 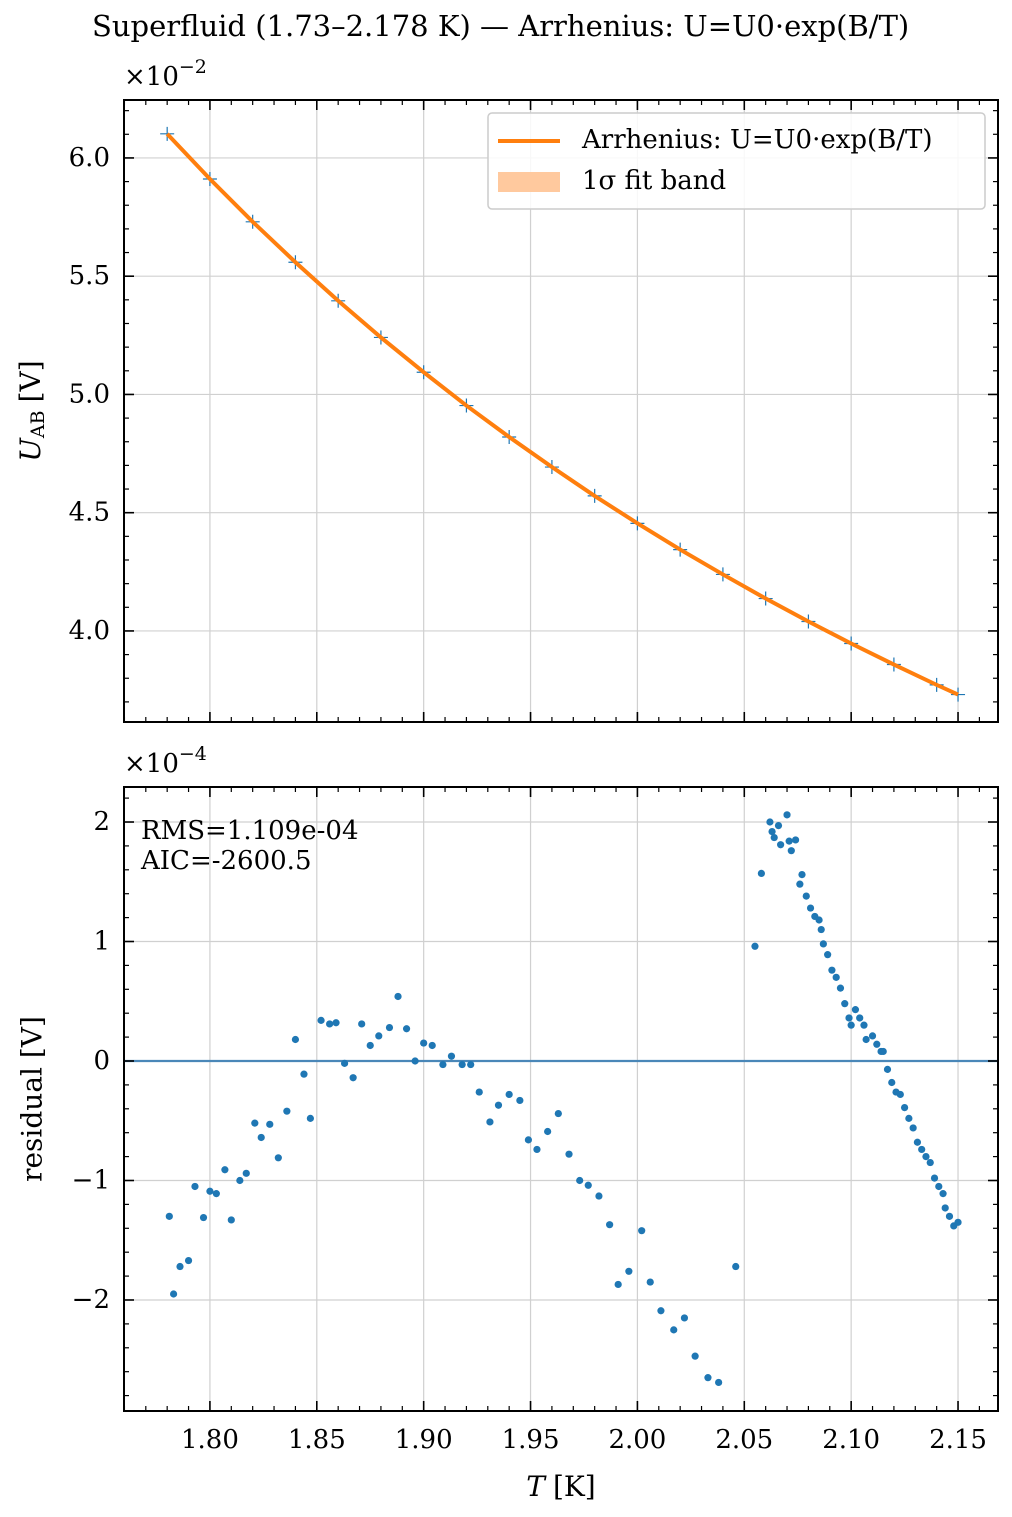 I want to click on y-axis-label: UAB [V], so click(x=32, y=410).